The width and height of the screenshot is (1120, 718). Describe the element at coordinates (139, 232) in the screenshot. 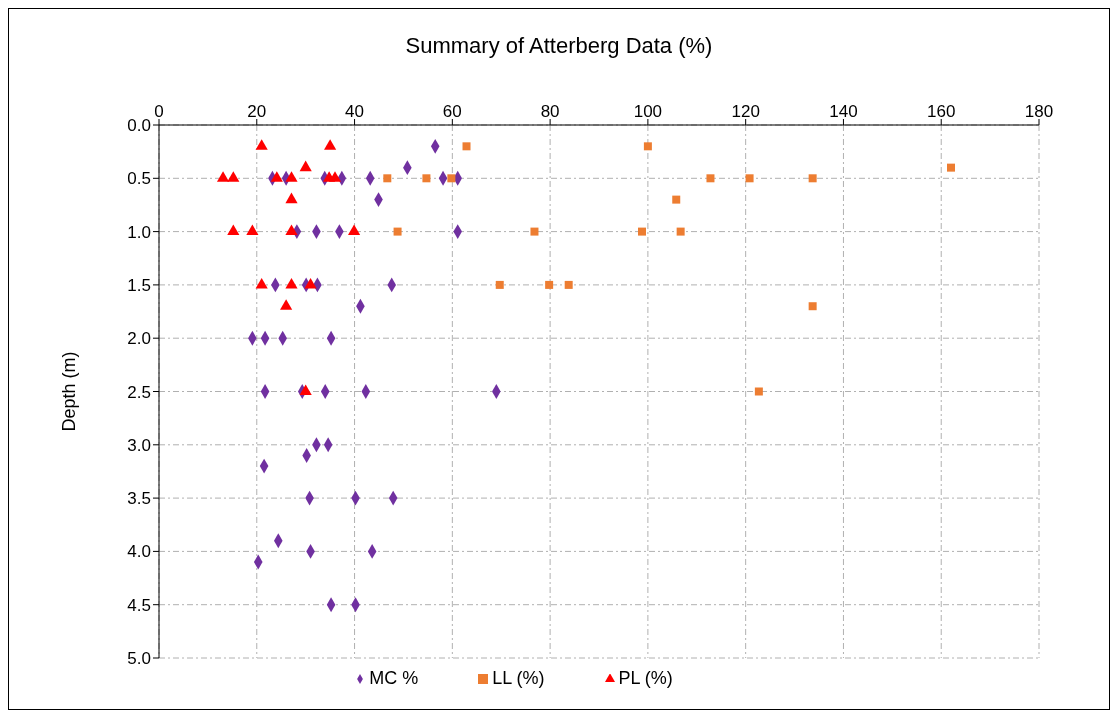

I see `y-tick-label: 1.0` at that location.